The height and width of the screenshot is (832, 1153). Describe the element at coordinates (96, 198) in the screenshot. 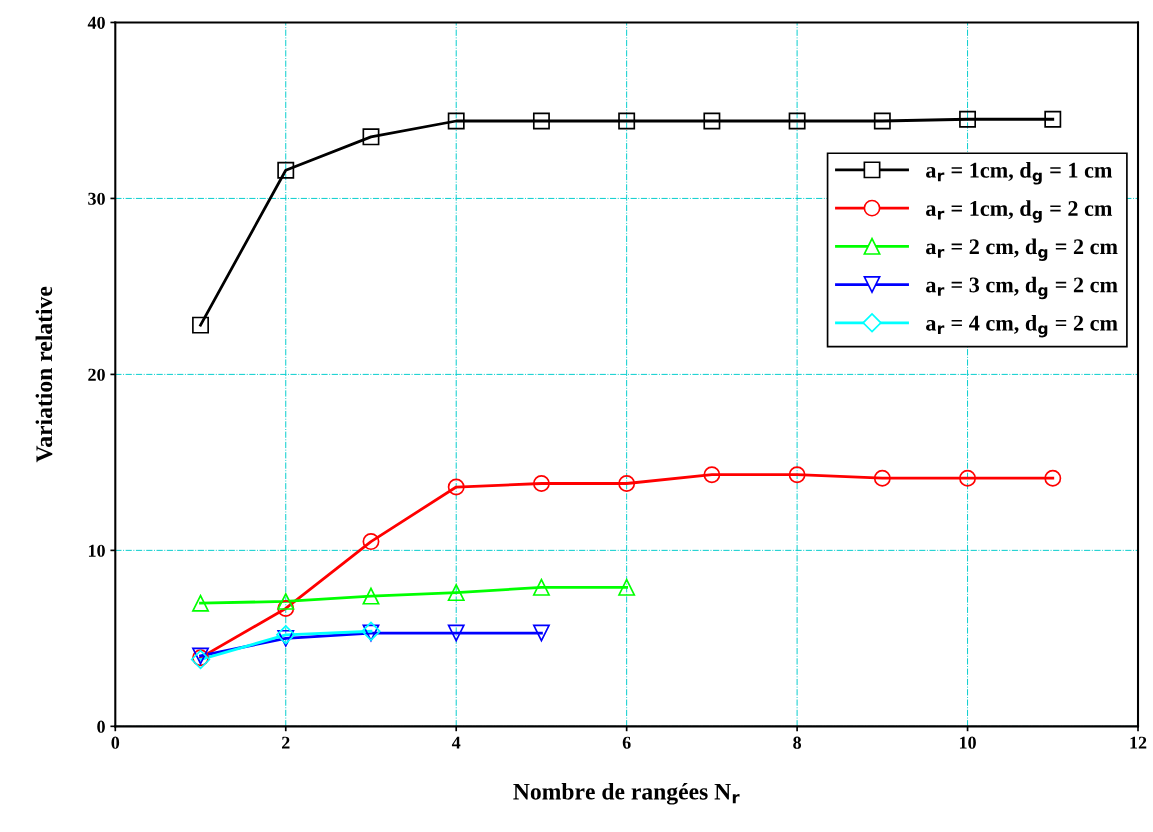

I see `y-tick-label: 30` at that location.